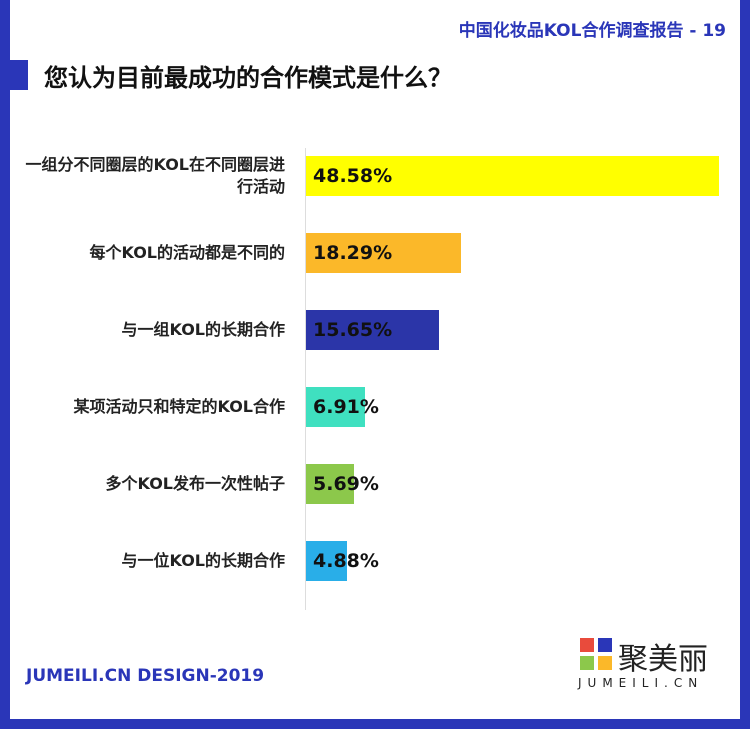 This screenshot has width=750, height=729. Describe the element at coordinates (203, 329) in the screenshot. I see `category-label: 与一组KOL的长期合作` at that location.